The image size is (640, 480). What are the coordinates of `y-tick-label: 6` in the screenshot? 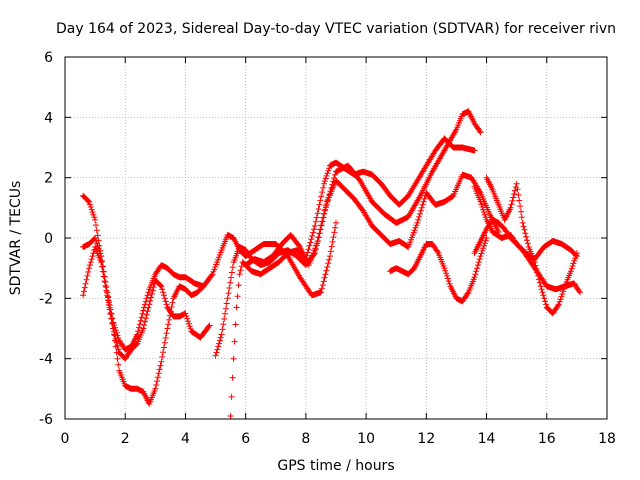 It's located at (48, 58).